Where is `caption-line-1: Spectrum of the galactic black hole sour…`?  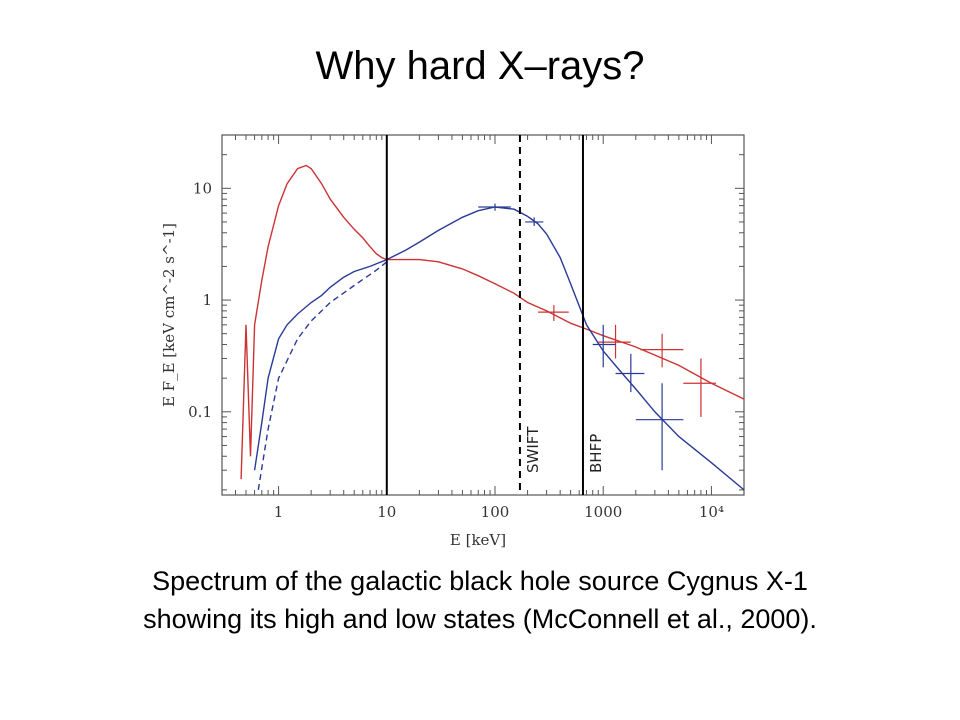
caption-line-1: Spectrum of the galactic black hole sour… is located at coordinates (480, 581).